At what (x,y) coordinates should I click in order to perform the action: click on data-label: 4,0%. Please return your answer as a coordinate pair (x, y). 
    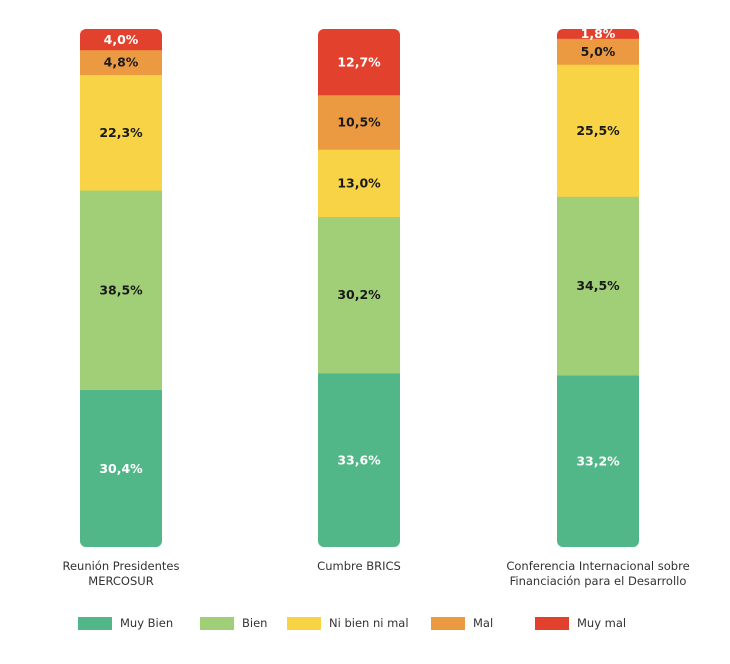
    Looking at the image, I should click on (121, 39).